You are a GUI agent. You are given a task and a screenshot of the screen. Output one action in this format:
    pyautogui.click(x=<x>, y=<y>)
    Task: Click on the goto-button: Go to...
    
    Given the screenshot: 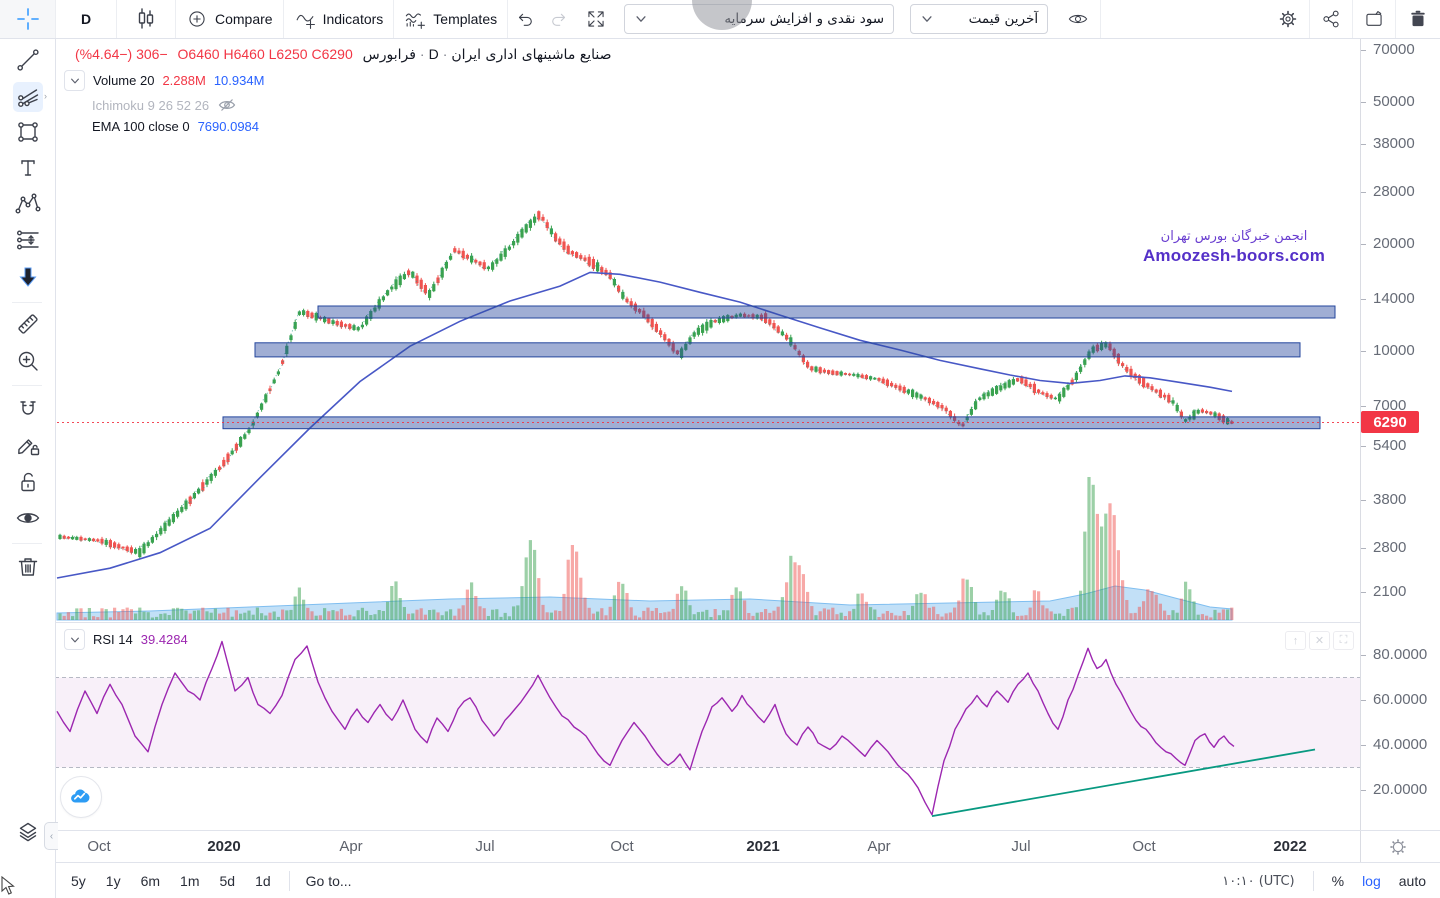 What is the action you would take?
    pyautogui.click(x=328, y=881)
    